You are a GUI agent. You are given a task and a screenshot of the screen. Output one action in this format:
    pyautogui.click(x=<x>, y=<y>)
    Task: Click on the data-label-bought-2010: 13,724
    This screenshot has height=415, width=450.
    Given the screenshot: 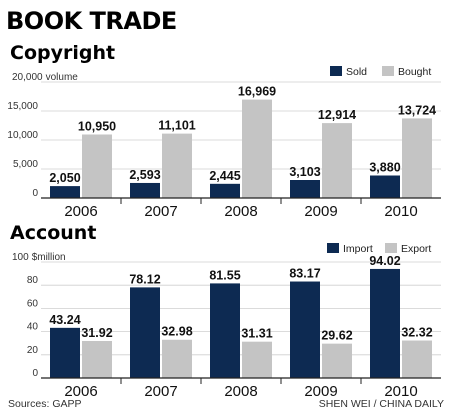 What is the action you would take?
    pyautogui.click(x=417, y=110)
    